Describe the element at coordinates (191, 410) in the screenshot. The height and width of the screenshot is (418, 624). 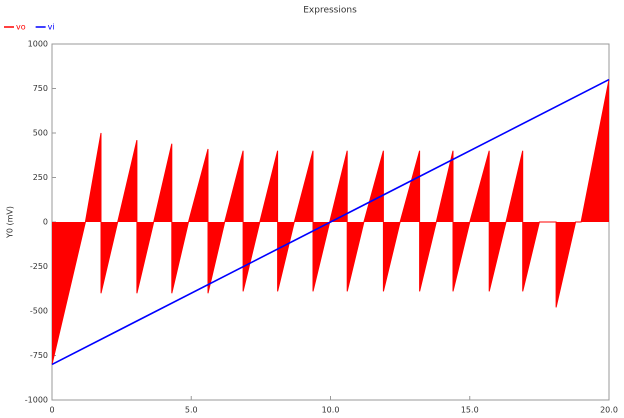
I see `x-tick-label: 5.0` at that location.